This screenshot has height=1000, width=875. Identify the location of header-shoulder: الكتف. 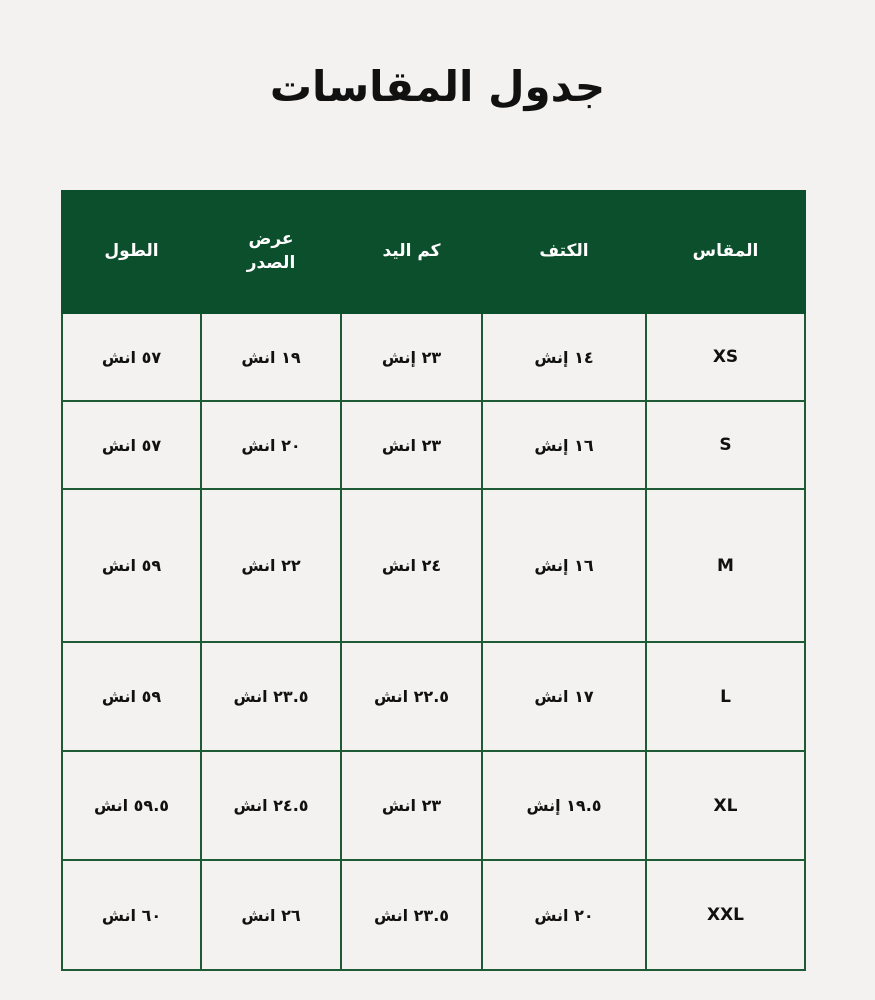
(564, 252).